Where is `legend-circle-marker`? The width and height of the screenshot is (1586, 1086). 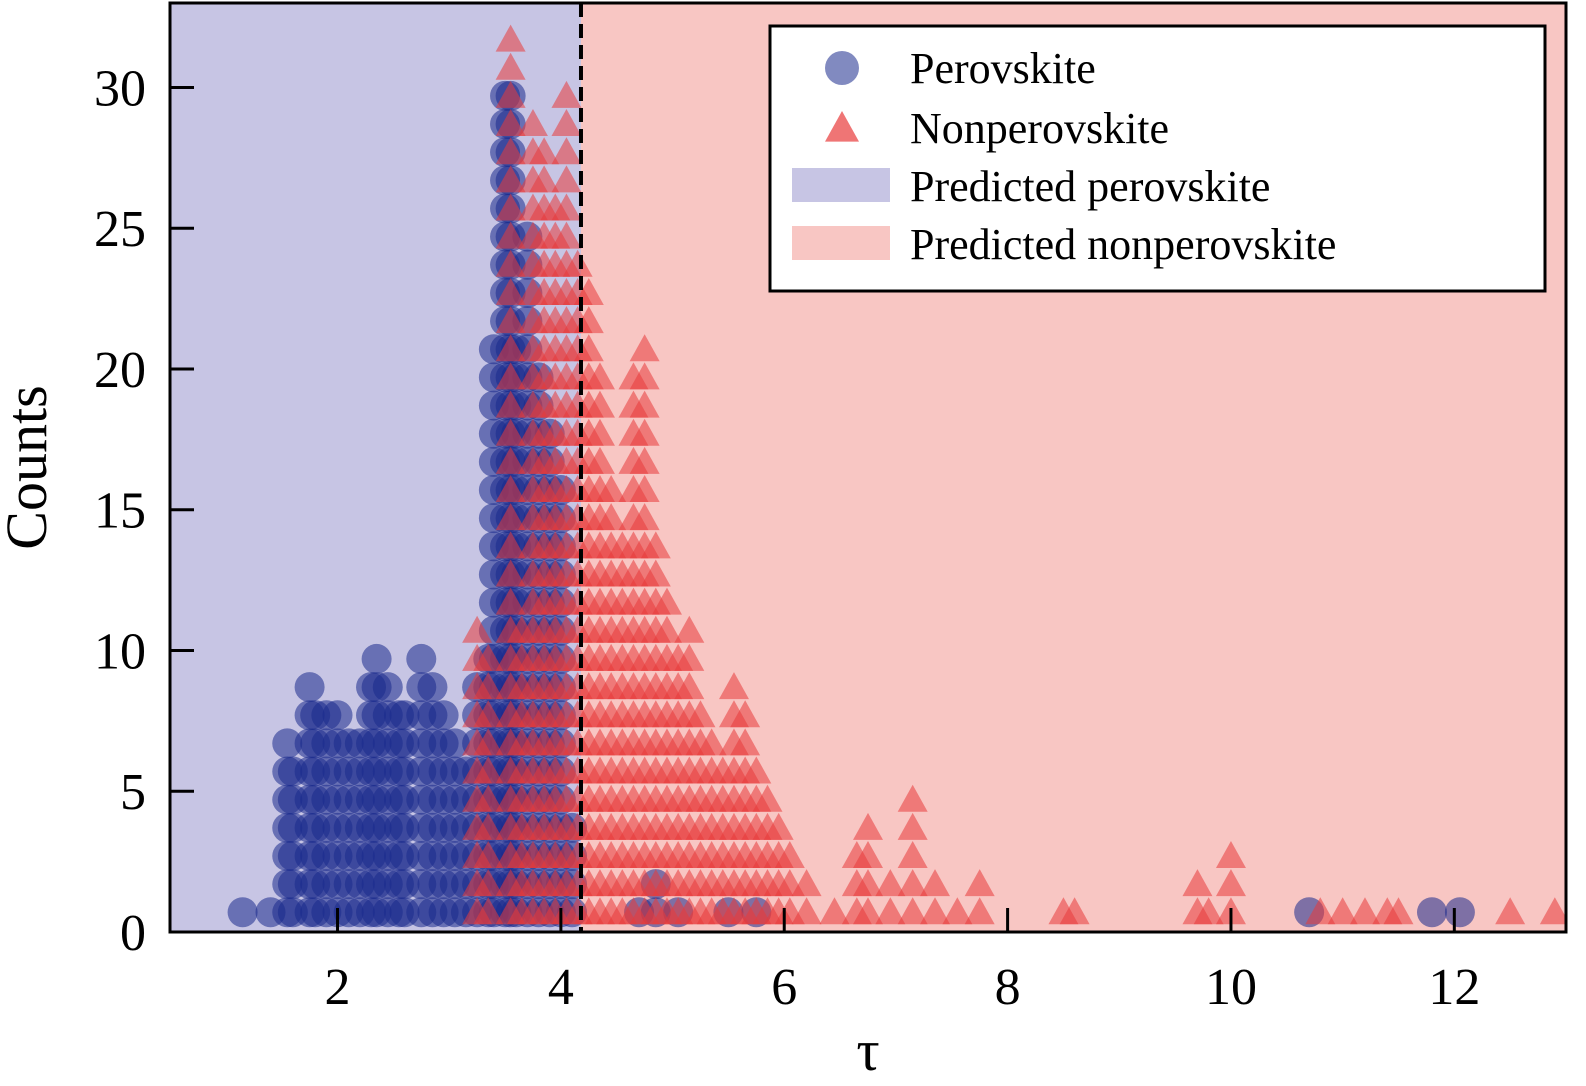
legend-circle-marker is located at coordinates (842, 68).